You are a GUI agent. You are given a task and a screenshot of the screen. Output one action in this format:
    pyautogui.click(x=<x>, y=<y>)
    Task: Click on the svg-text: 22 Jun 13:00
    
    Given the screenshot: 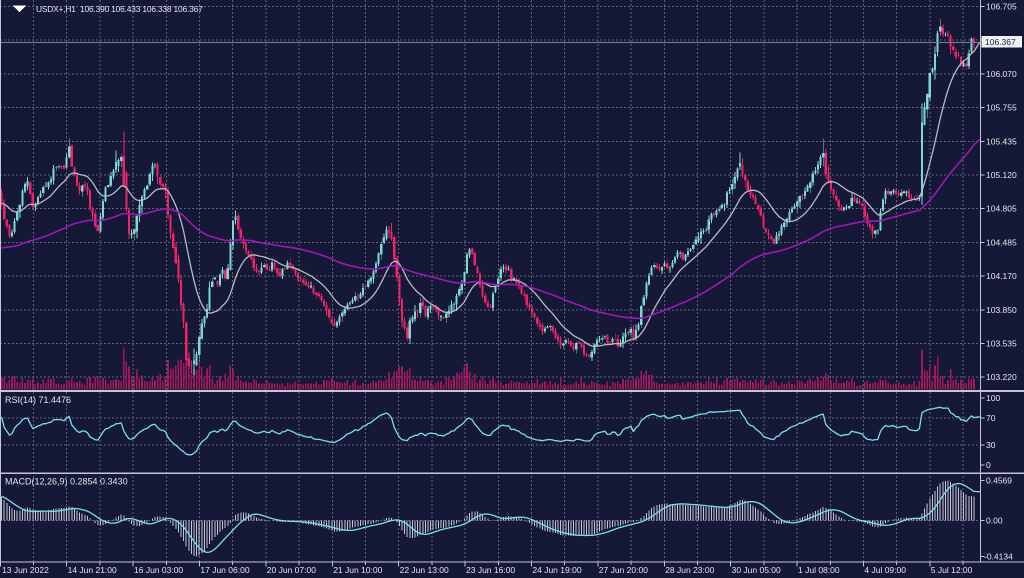 What is the action you would take?
    pyautogui.click(x=424, y=570)
    